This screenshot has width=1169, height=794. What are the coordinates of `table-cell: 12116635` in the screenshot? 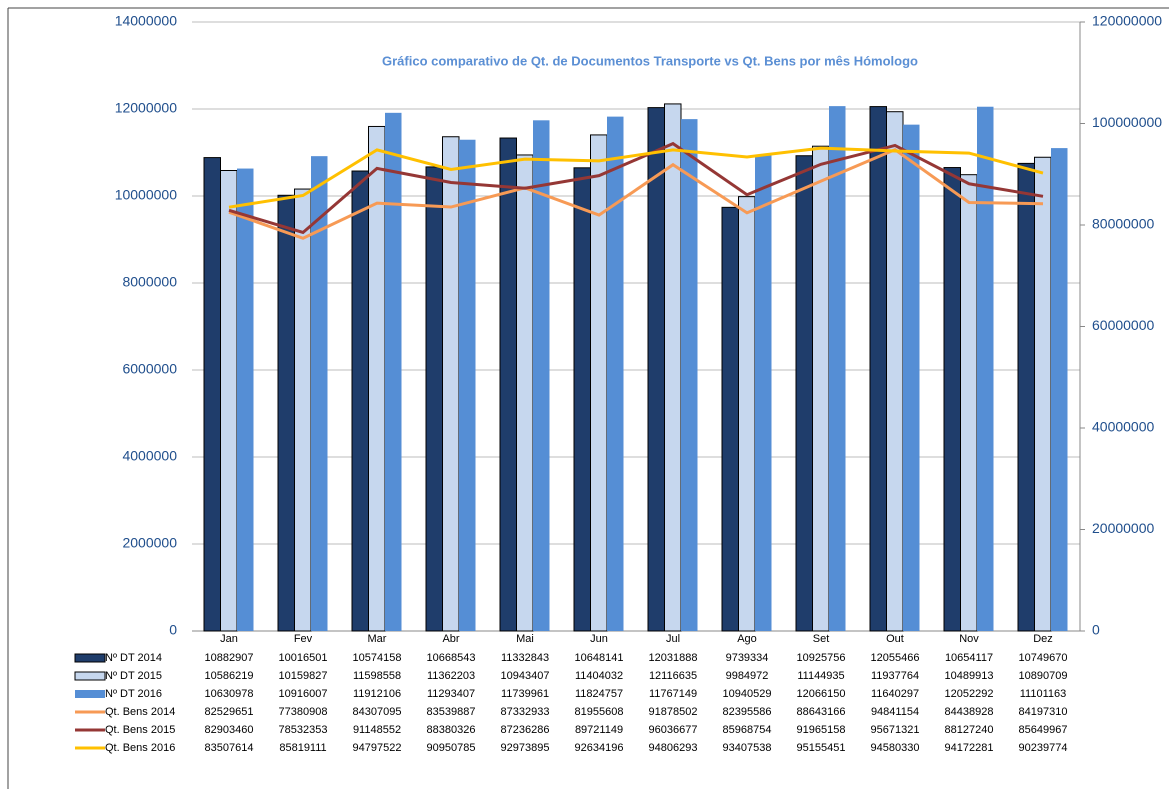 It's located at (673, 676).